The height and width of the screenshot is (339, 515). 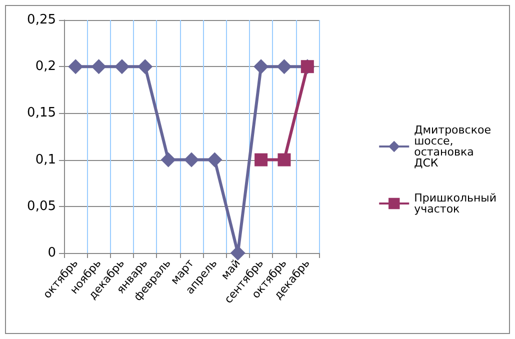 I want to click on legend-label: Пришкольный участок, so click(x=457, y=204).